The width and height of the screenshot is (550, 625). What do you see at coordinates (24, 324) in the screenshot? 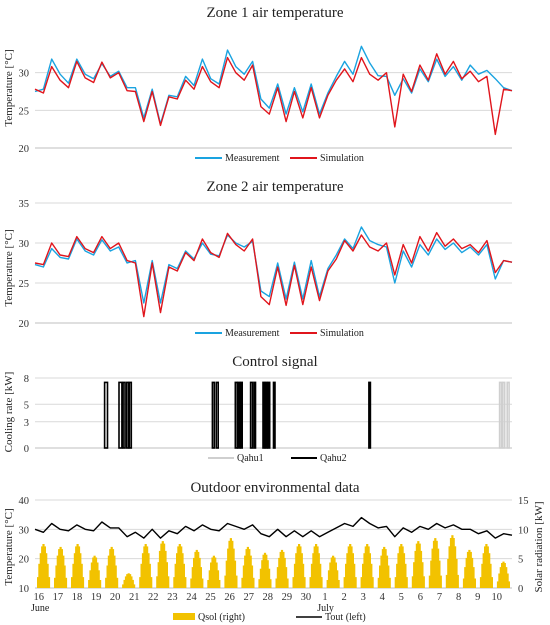
I see `y-tick-label: 20` at bounding box center [24, 324].